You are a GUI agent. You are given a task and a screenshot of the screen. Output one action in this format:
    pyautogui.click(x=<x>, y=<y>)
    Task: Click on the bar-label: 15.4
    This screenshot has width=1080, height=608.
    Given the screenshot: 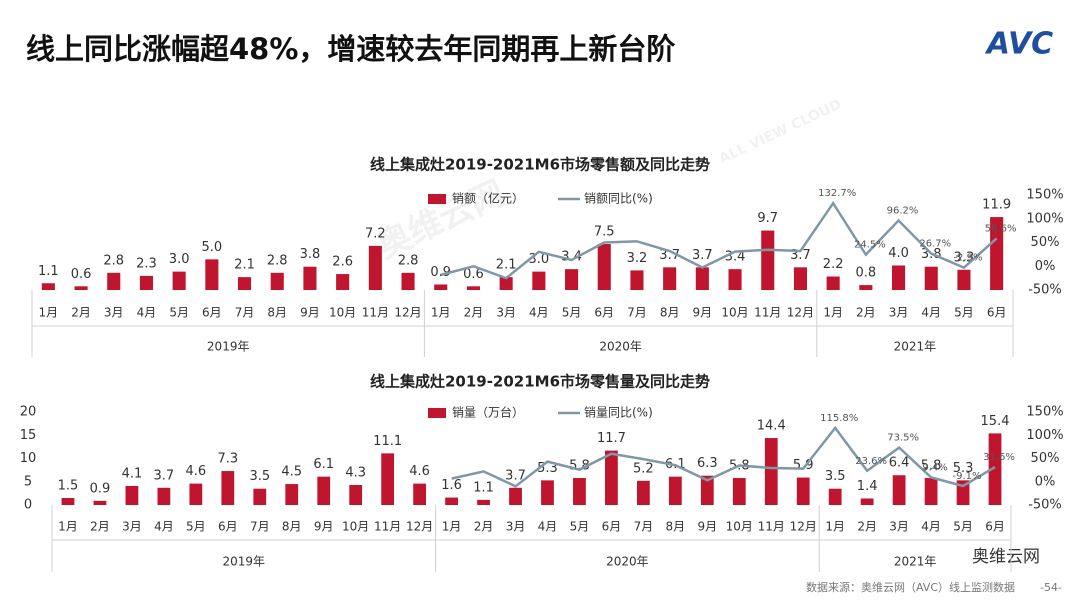 What is the action you would take?
    pyautogui.click(x=995, y=421)
    